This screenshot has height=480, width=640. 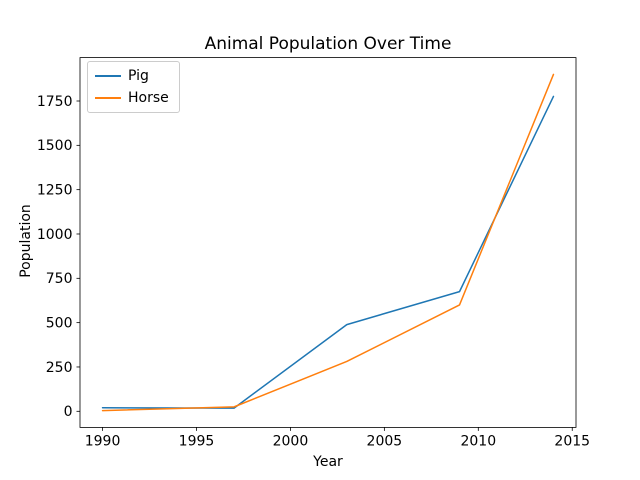 What do you see at coordinates (59, 323) in the screenshot?
I see `y-tick-label: 500` at bounding box center [59, 323].